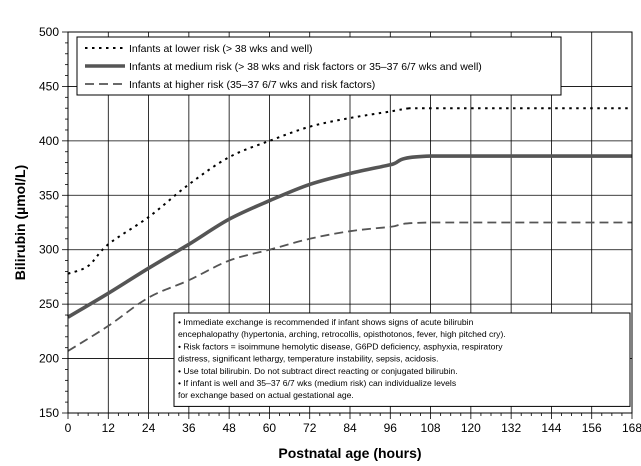 This screenshot has width=641, height=466. Describe the element at coordinates (229, 428) in the screenshot. I see `x-tick-label: 48` at that location.